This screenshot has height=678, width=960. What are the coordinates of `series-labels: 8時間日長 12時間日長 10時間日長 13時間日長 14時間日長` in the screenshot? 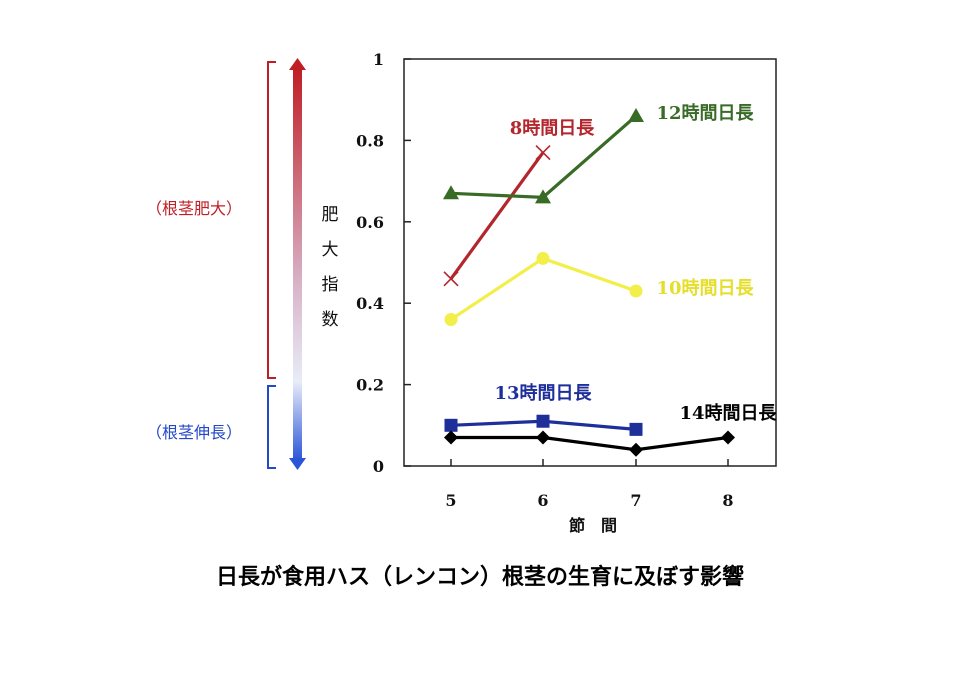 It's located at (635, 263).